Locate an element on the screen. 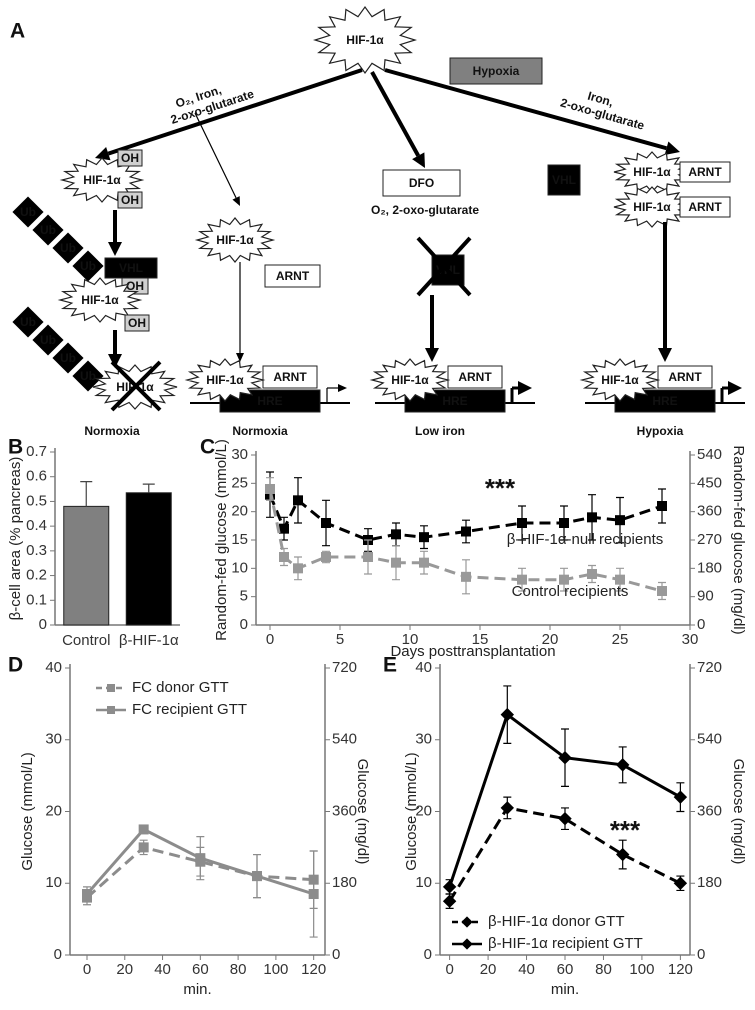 This screenshot has width=755, height=1010. arnt-label: ARNT is located at coordinates (685, 377).